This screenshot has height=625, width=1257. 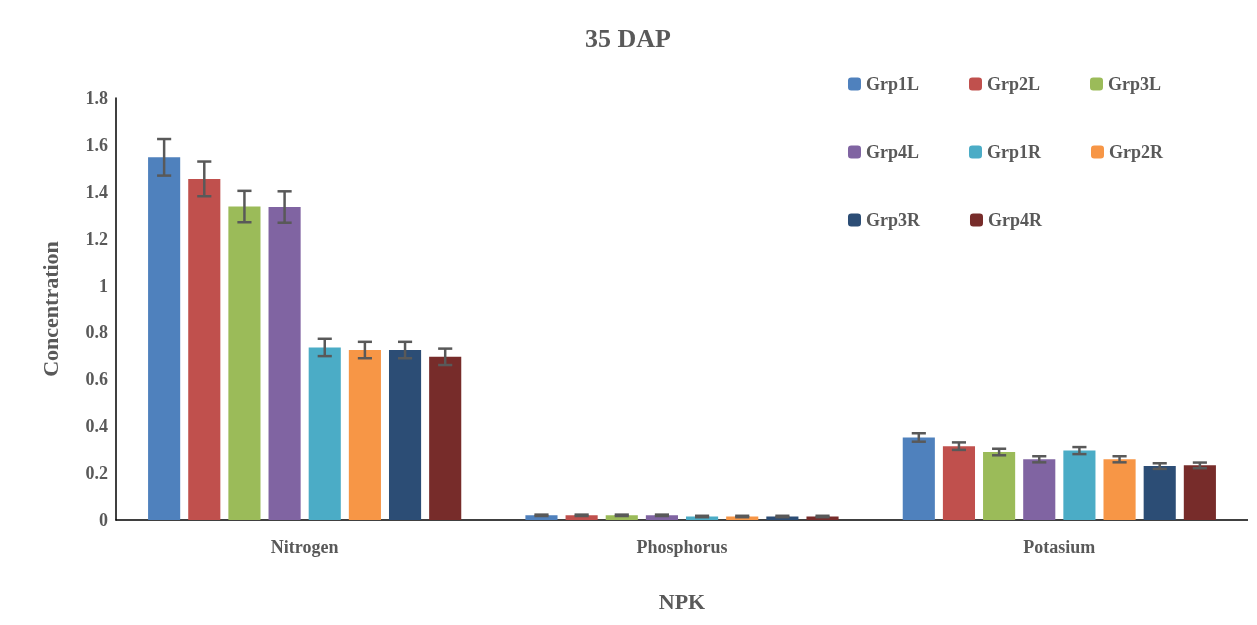 What do you see at coordinates (682, 547) in the screenshot?
I see `x-tick-label: Phosphorus` at bounding box center [682, 547].